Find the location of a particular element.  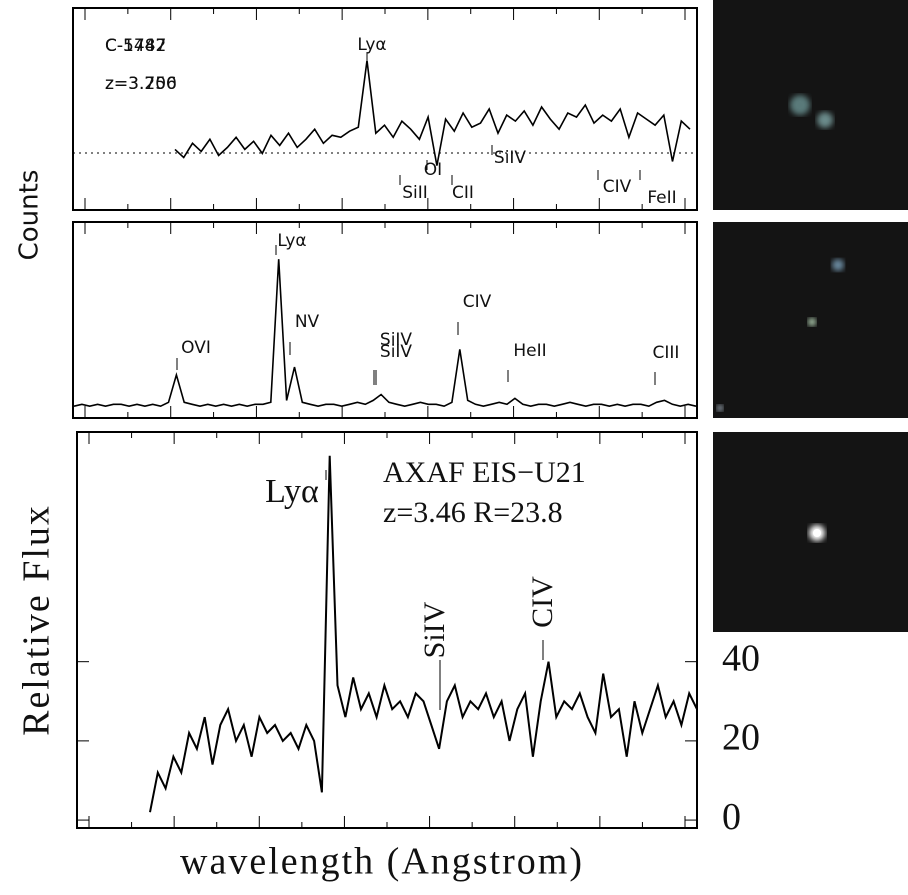

panel-subtitle: z=3.700 is located at coordinates (141, 84).